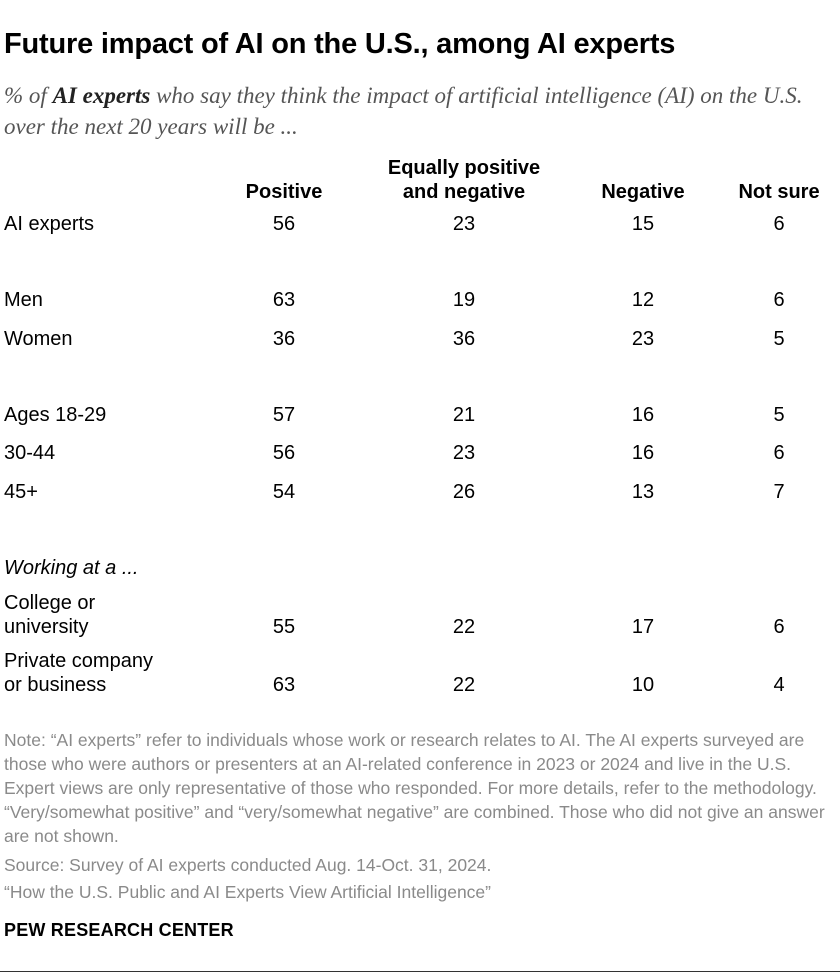  What do you see at coordinates (21, 492) in the screenshot?
I see `row-label: 45+` at bounding box center [21, 492].